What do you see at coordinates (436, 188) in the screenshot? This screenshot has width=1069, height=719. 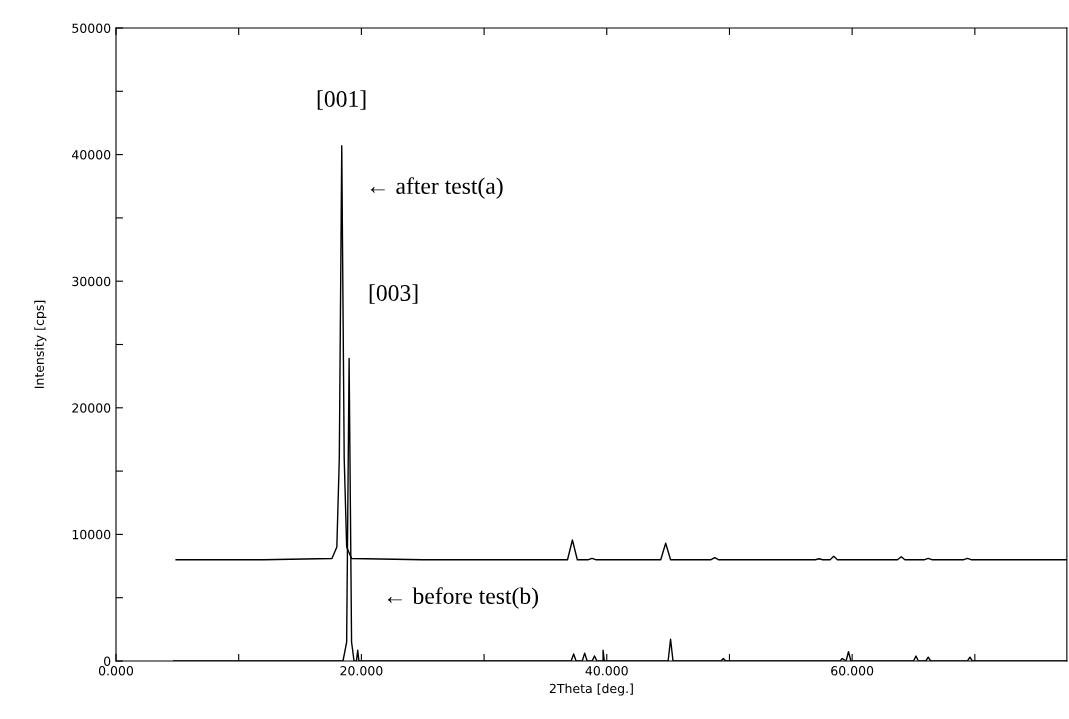 I see `annotation: ← after test(a)` at bounding box center [436, 188].